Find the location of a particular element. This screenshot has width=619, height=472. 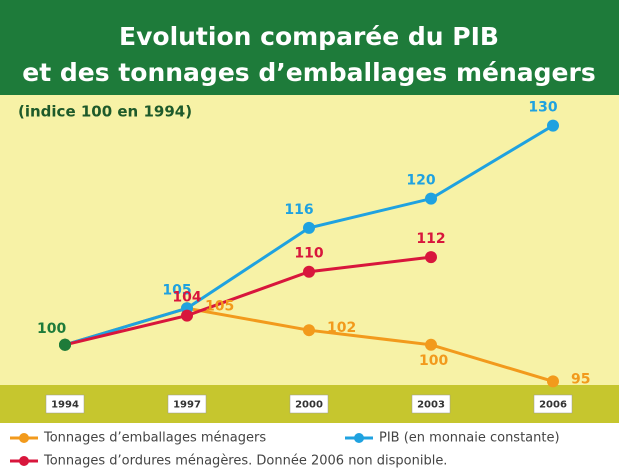

data-label: 112 is located at coordinates (430, 239).